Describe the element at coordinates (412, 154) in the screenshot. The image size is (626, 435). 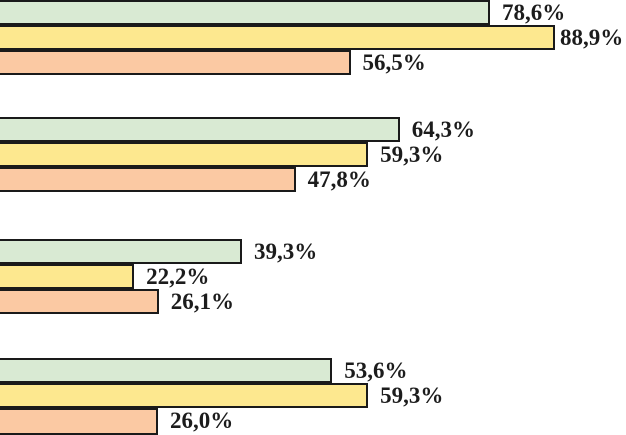
I see `bar-value-label-yellow-group-2: 59,3%` at that location.